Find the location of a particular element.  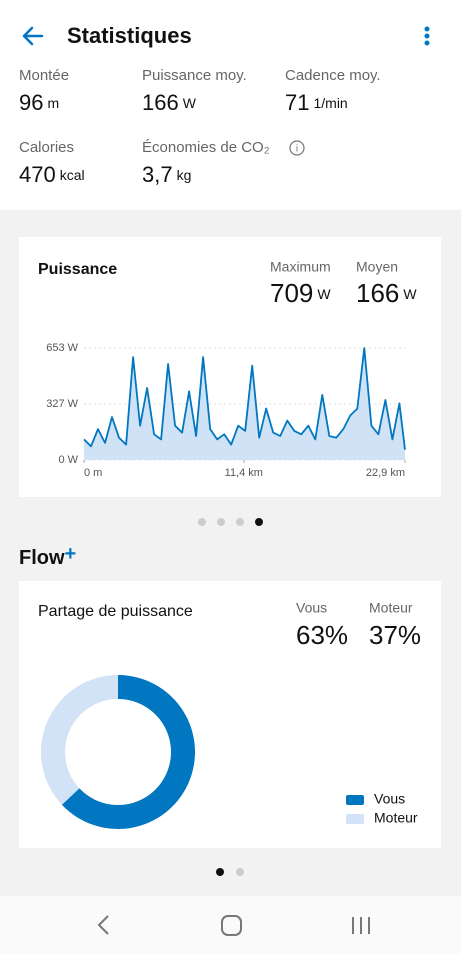

nav-back is located at coordinates (103, 925).